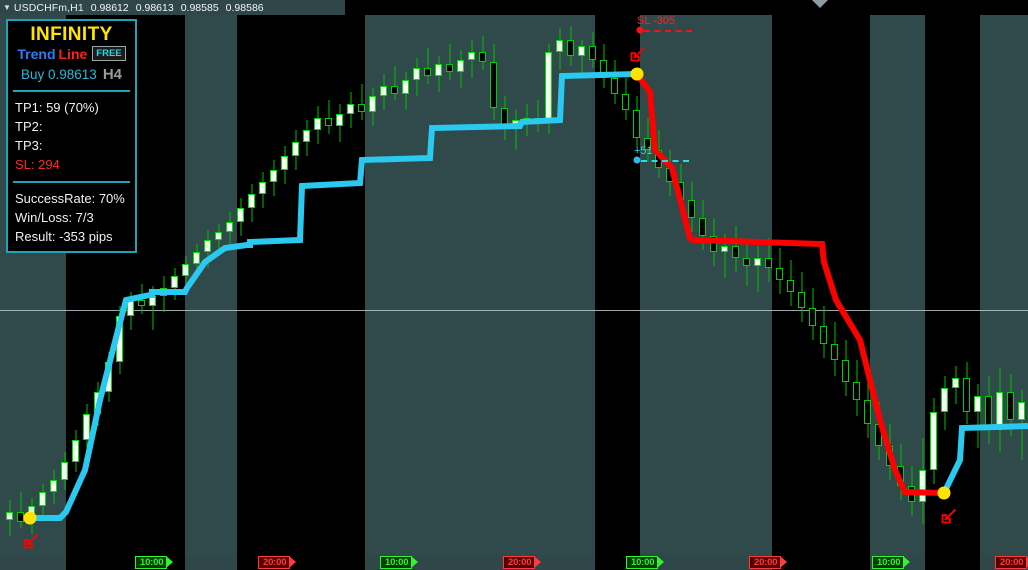 Image resolution: width=1028 pixels, height=570 pixels. I want to click on quote-close: 0.98586, so click(244, 7).